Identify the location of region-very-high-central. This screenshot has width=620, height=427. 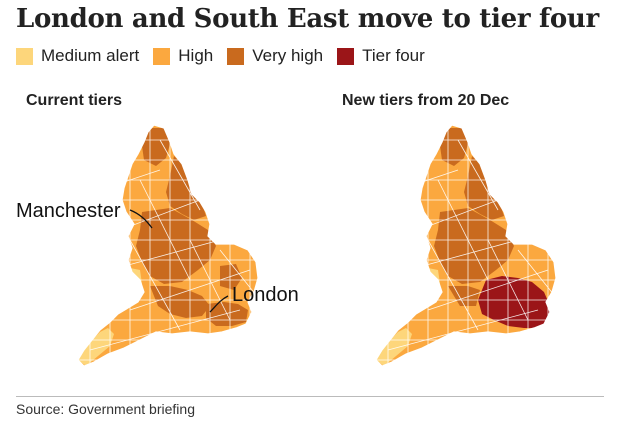
(180, 302).